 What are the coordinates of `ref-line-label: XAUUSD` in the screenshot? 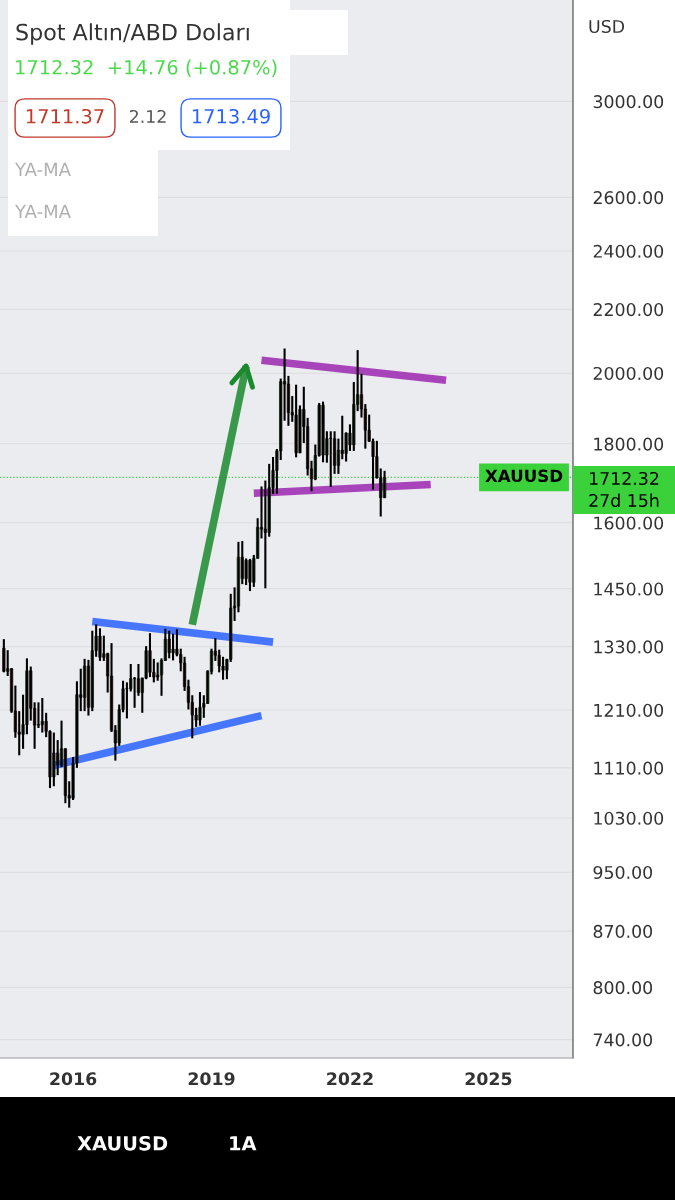 It's located at (524, 476).